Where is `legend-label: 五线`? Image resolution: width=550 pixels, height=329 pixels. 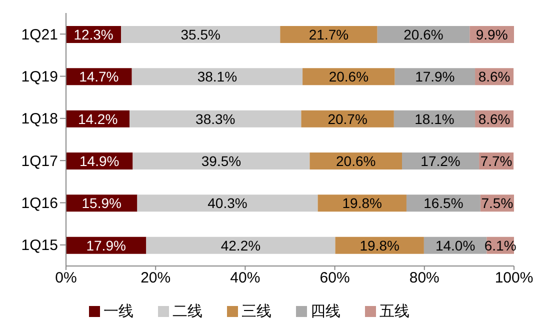 legend-label: 五线 is located at coordinates (395, 311).